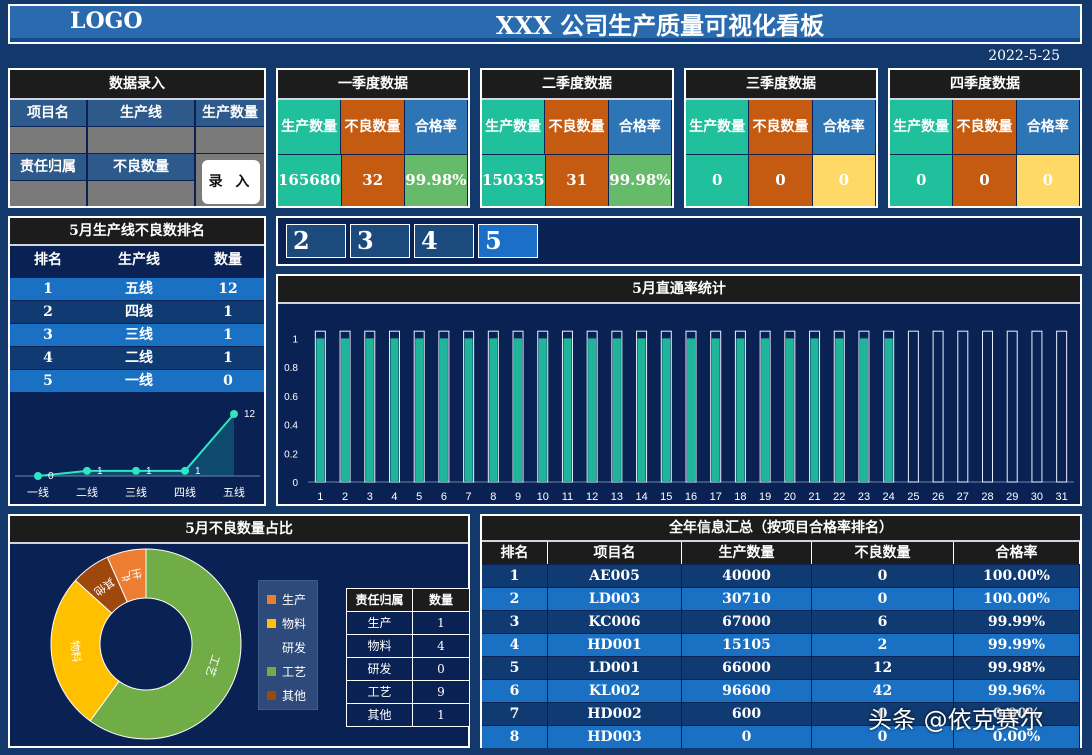 The width and height of the screenshot is (1092, 755). What do you see at coordinates (231, 182) in the screenshot?
I see `submit-entry-button: 录 入` at bounding box center [231, 182].